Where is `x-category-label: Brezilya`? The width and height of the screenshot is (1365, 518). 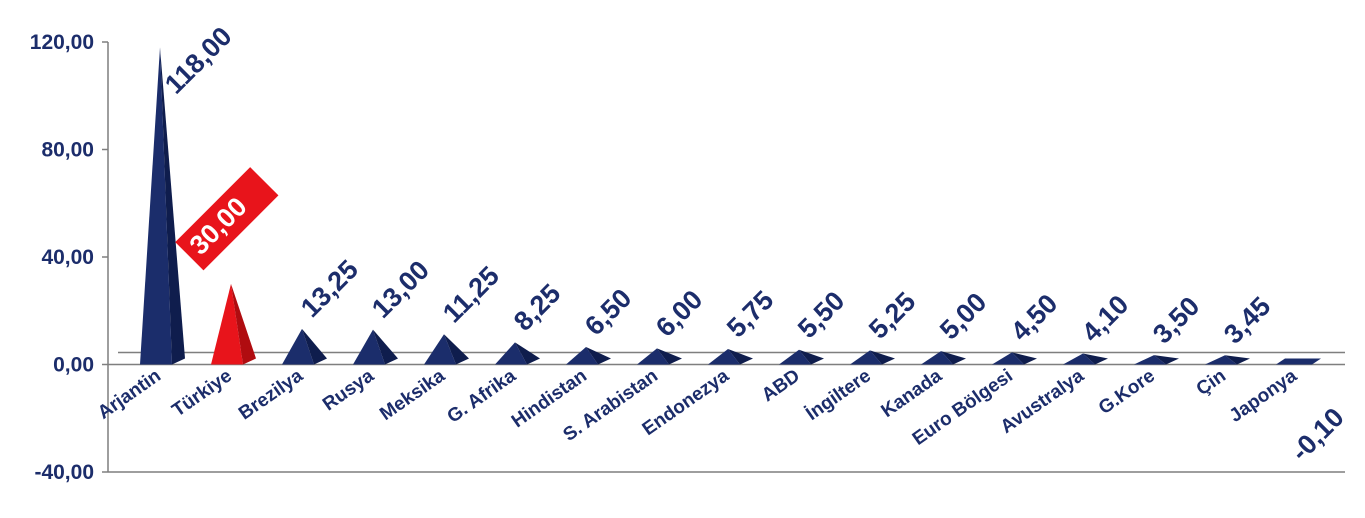 x-category-label: Brezilya is located at coordinates (271, 394).